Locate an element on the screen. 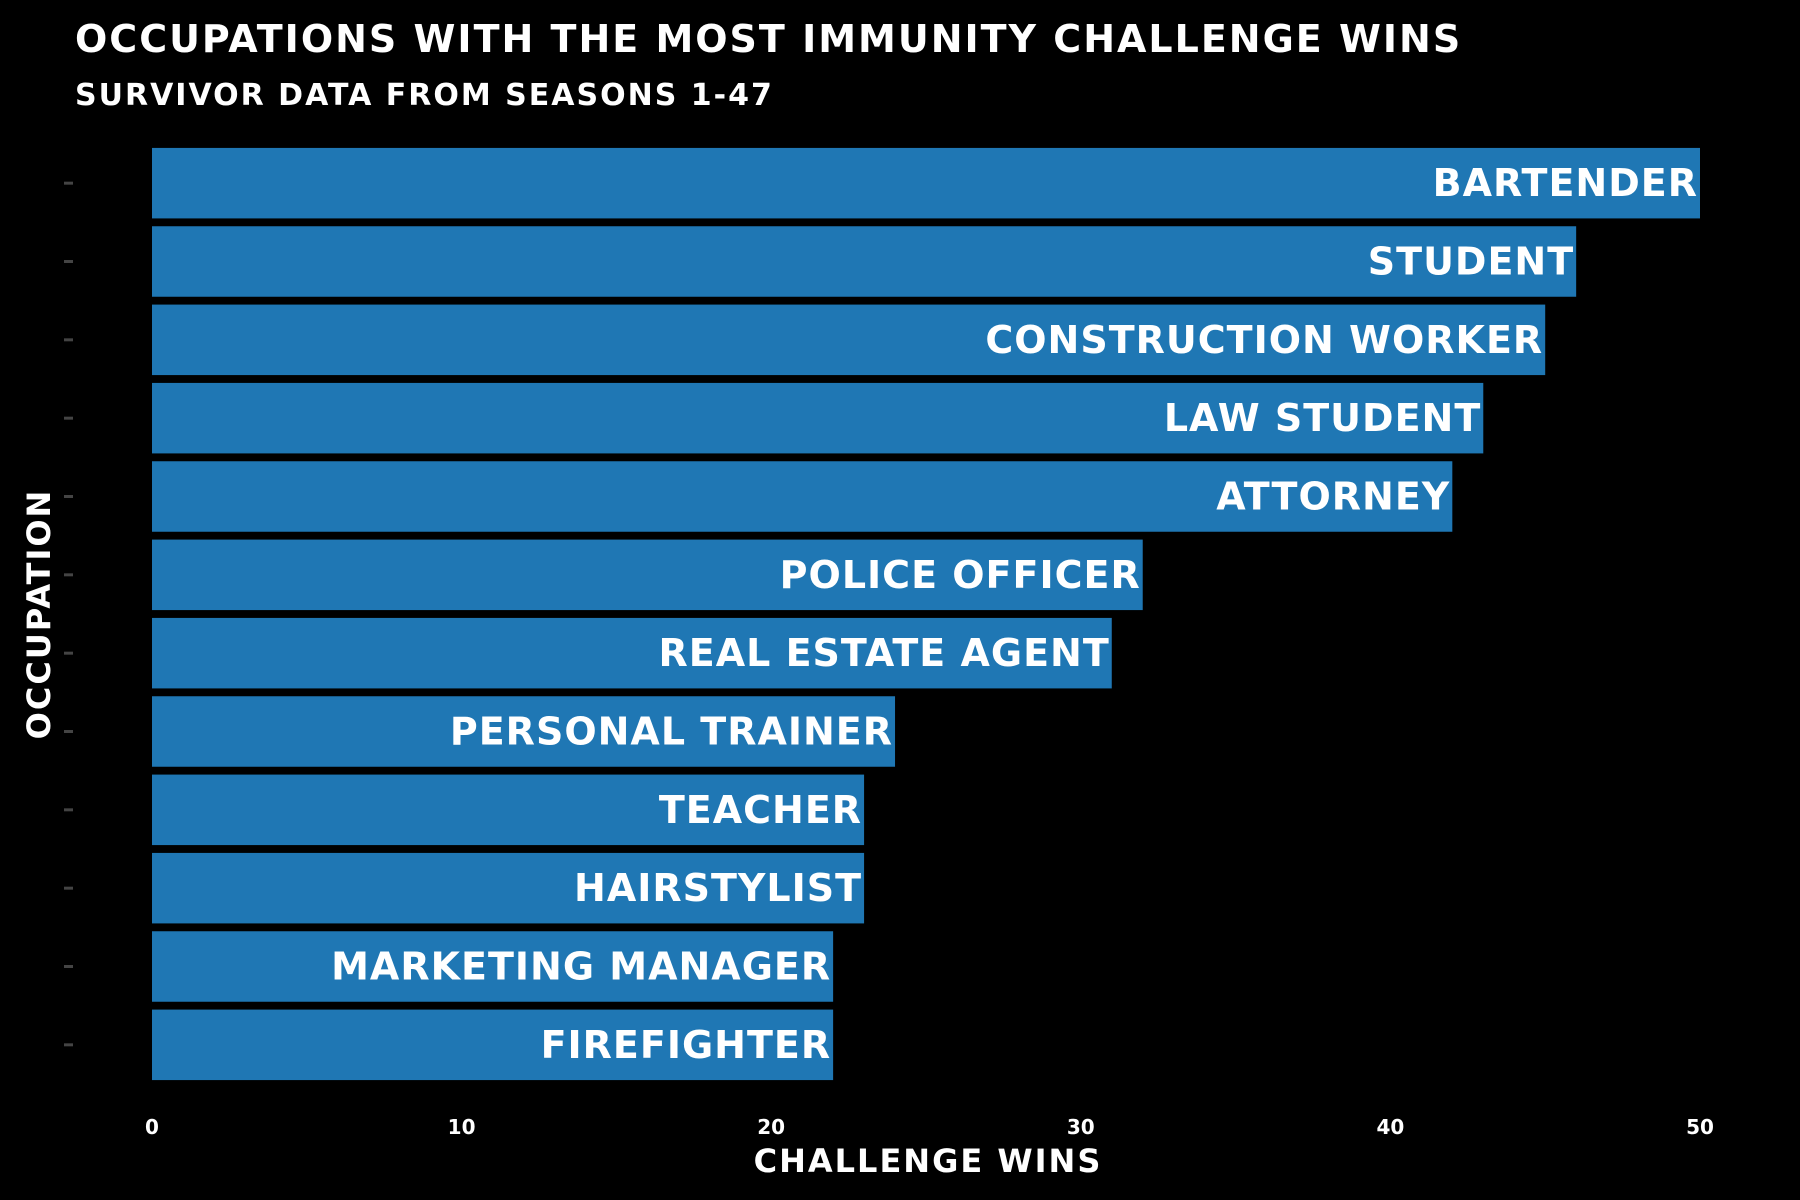  y-axis-title: OCCUPATION is located at coordinates (39, 614).